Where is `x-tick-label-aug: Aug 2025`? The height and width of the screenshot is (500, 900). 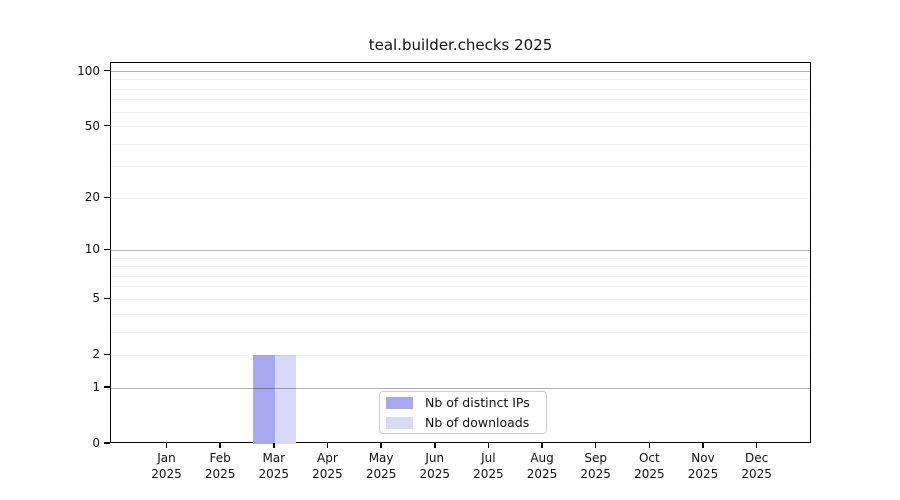 x-tick-label-aug: Aug 2025 is located at coordinates (542, 466).